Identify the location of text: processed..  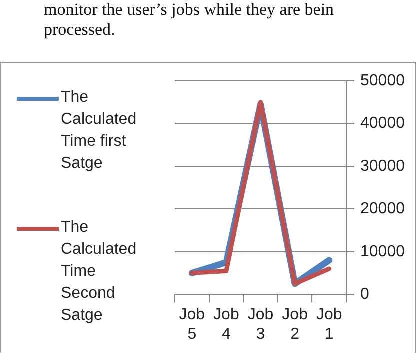
(80, 30).